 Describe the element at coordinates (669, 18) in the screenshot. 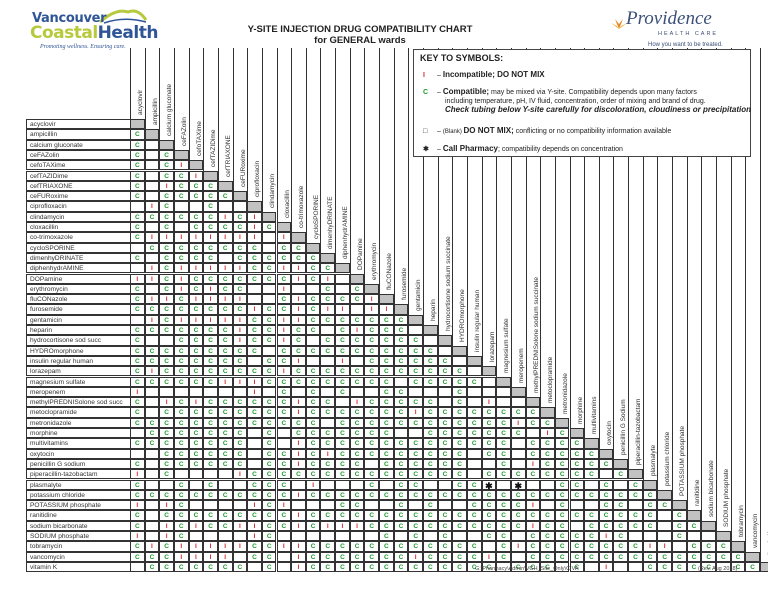

I see `logo-name: Providence` at that location.